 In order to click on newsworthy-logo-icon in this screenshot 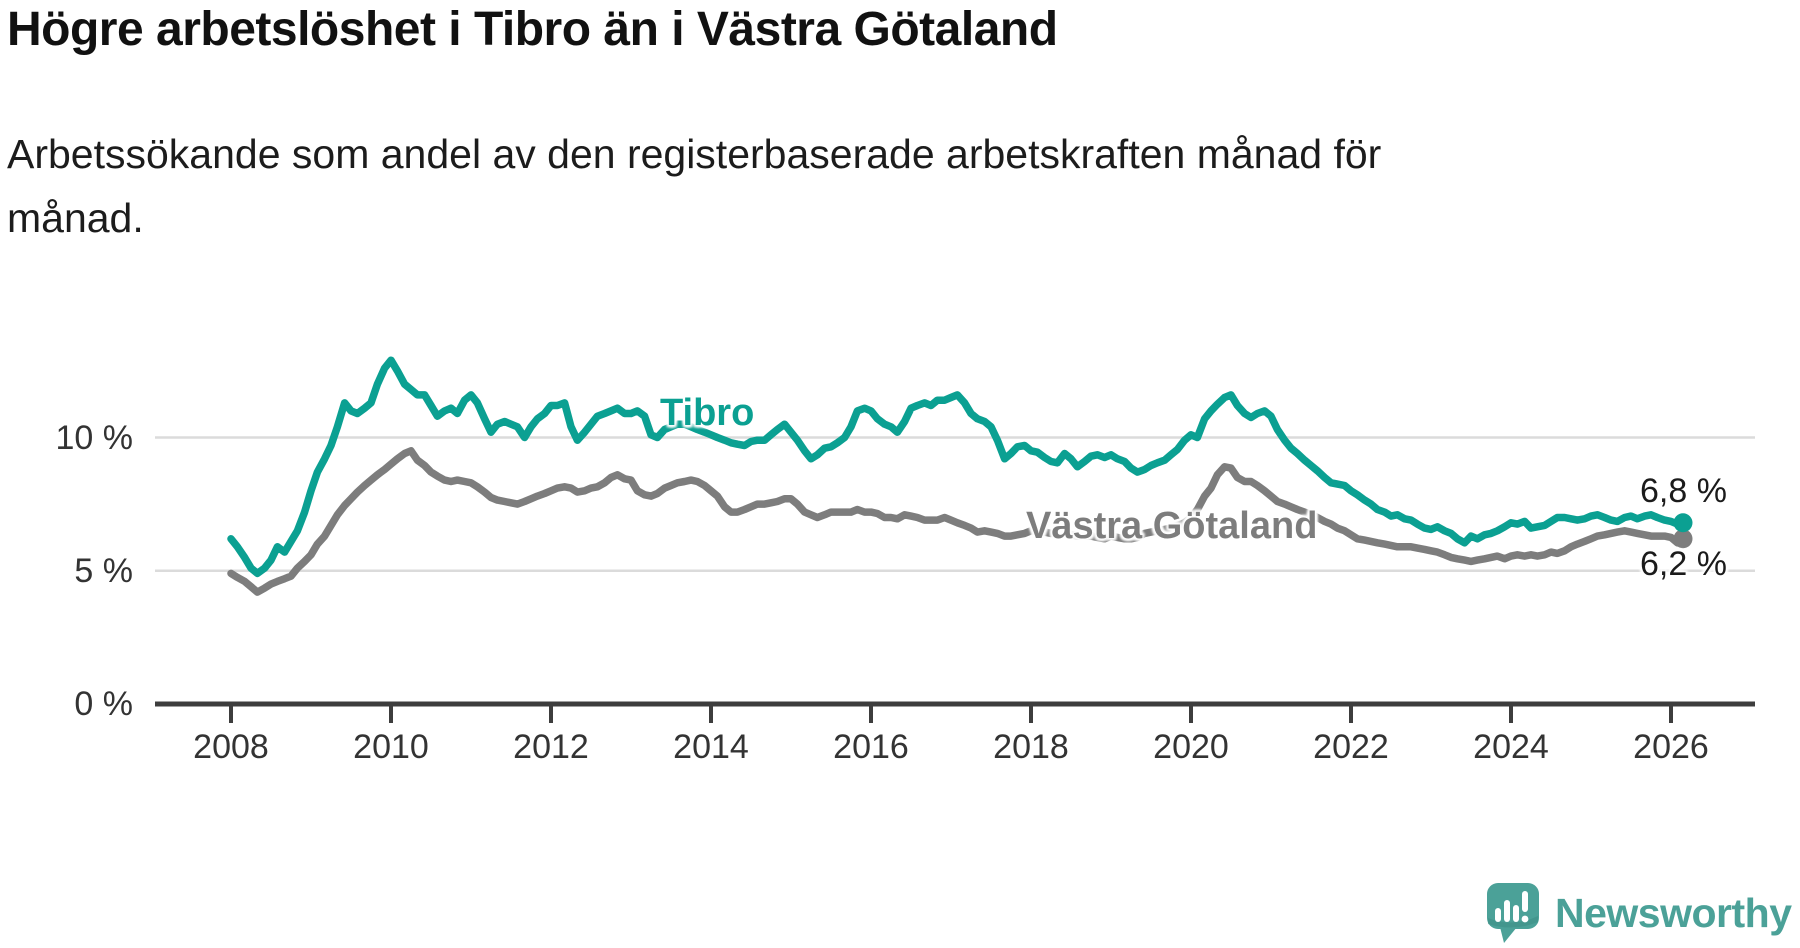, I will do `click(1513, 913)`.